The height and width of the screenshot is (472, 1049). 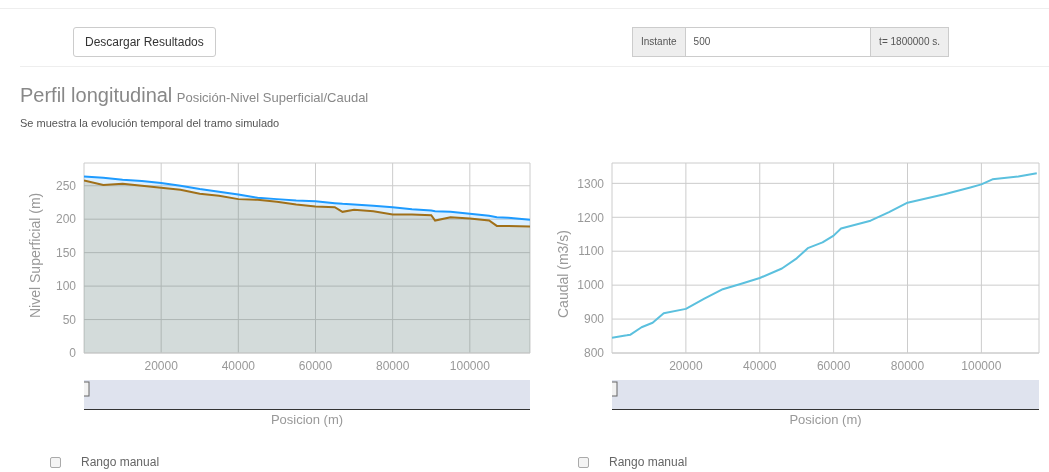 I want to click on y-tick-label: 200, so click(x=66, y=219).